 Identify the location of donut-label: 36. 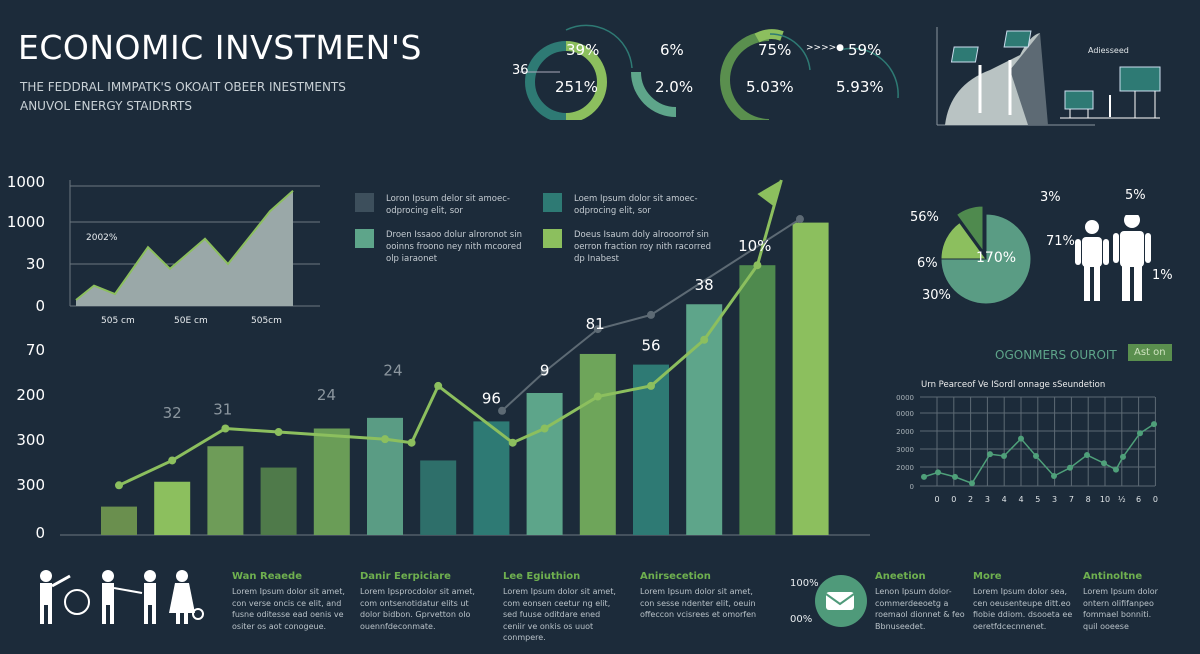
(520, 70).